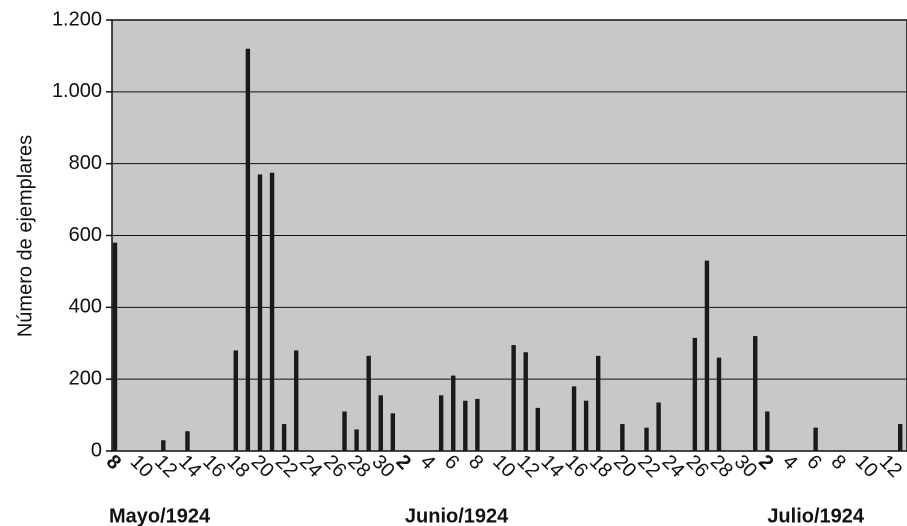 This screenshot has width=907, height=526. I want to click on y-tick-label: 0, so click(96, 450).